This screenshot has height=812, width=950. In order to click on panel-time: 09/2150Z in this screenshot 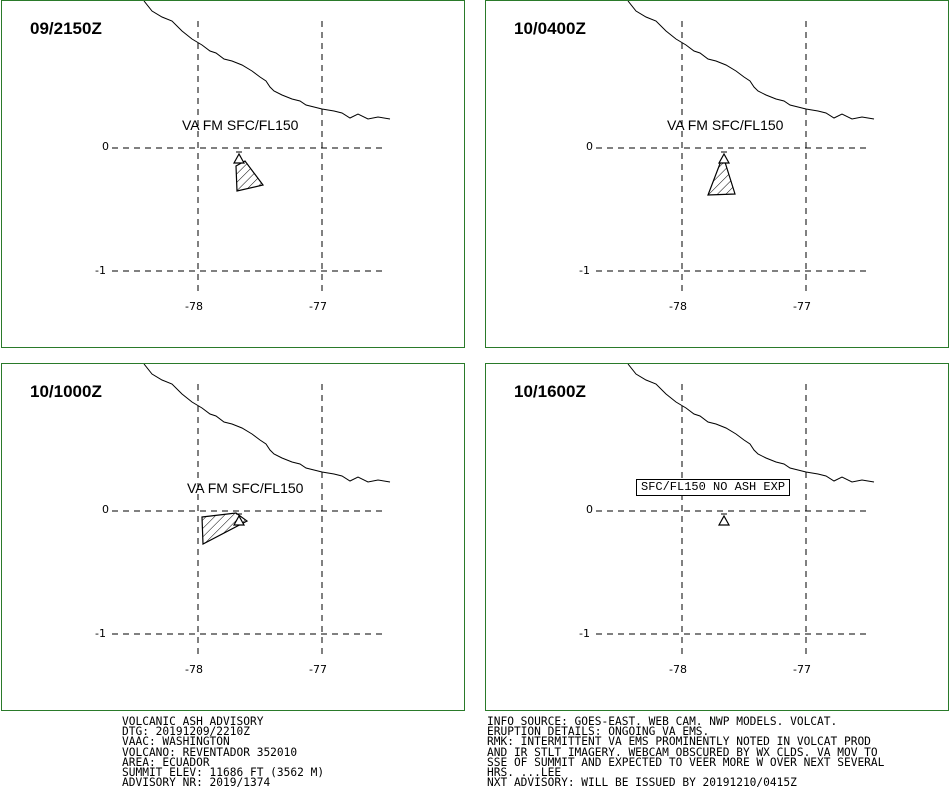, I will do `click(66, 28)`.